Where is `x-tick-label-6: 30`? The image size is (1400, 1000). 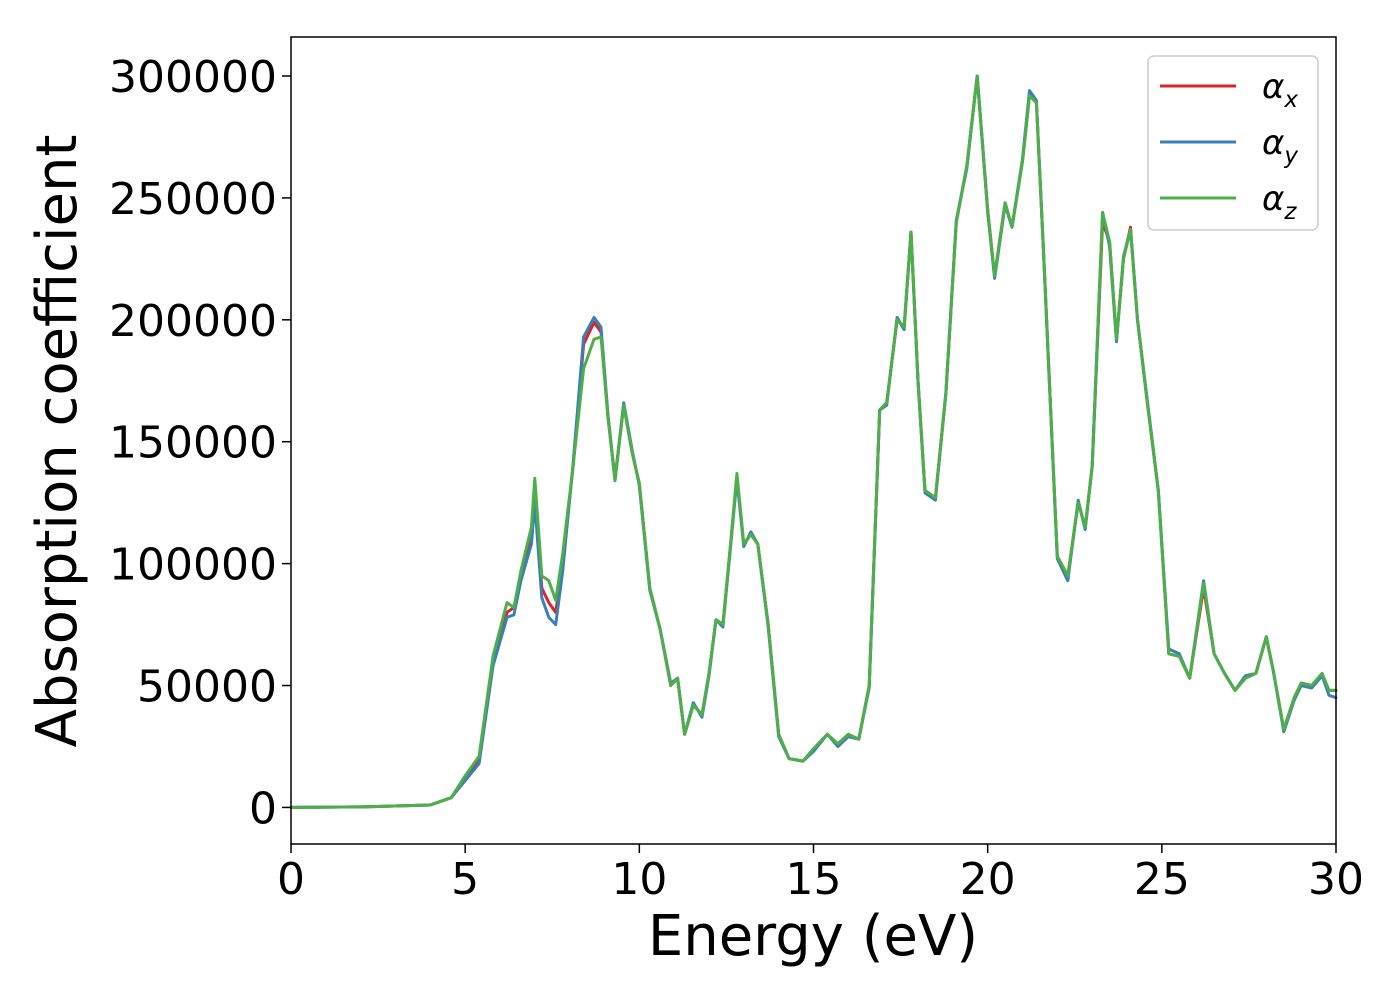 x-tick-label-6: 30 is located at coordinates (1336, 879).